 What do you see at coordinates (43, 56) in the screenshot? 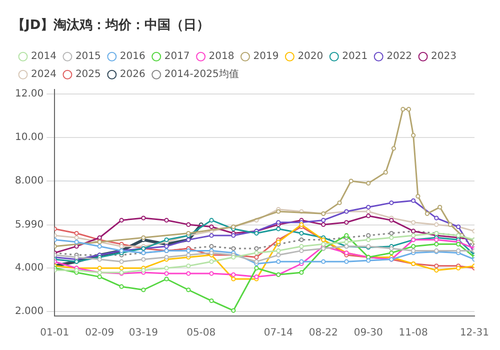
I see `legend-label: 2014` at bounding box center [43, 56].